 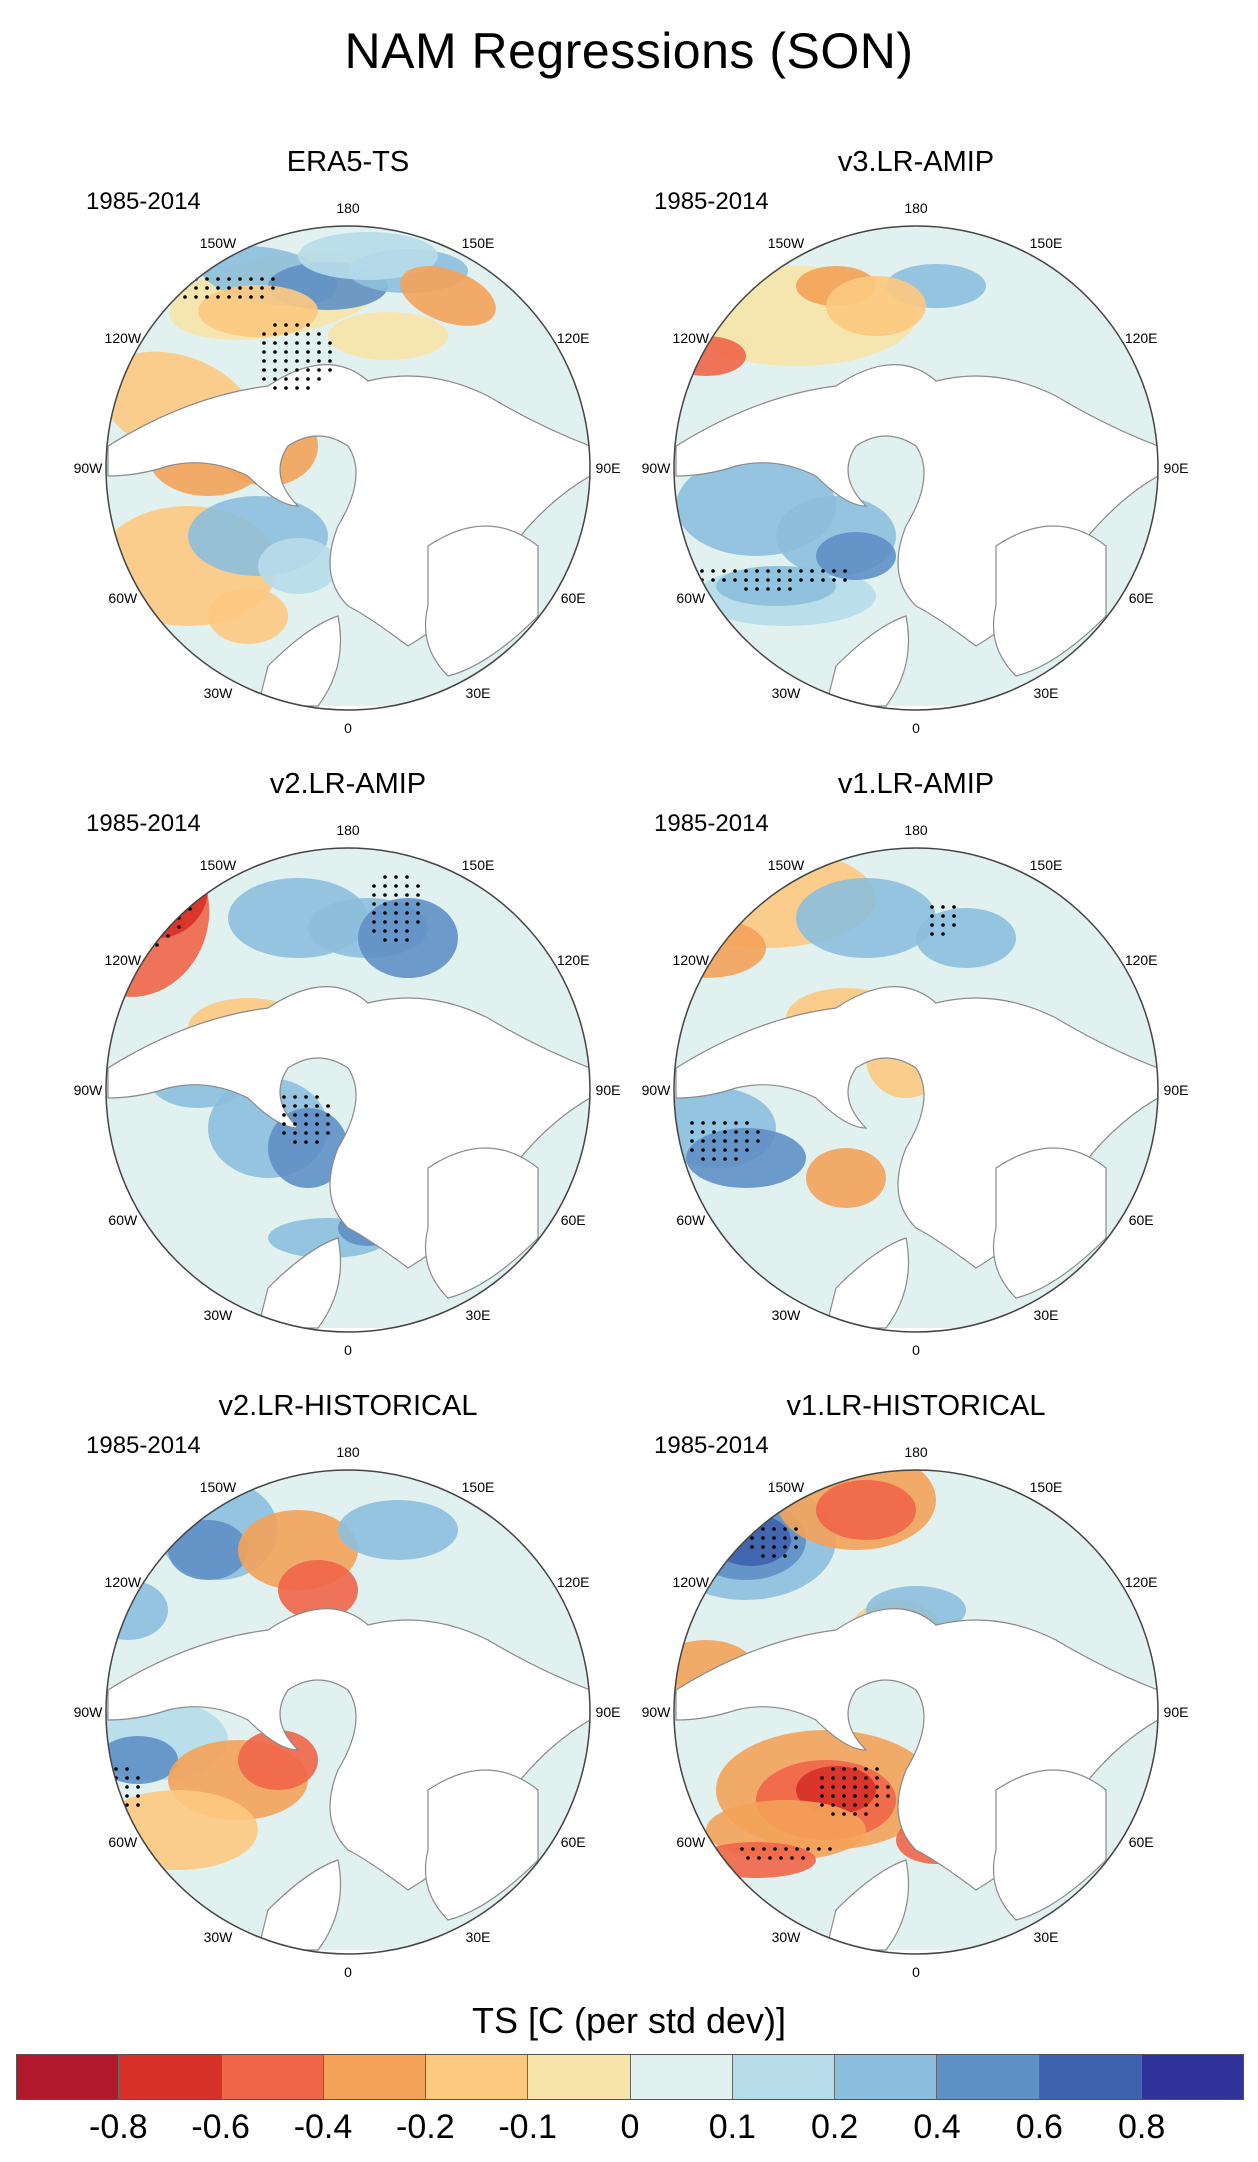 I want to click on longitude-label: 60W, so click(x=691, y=1220).